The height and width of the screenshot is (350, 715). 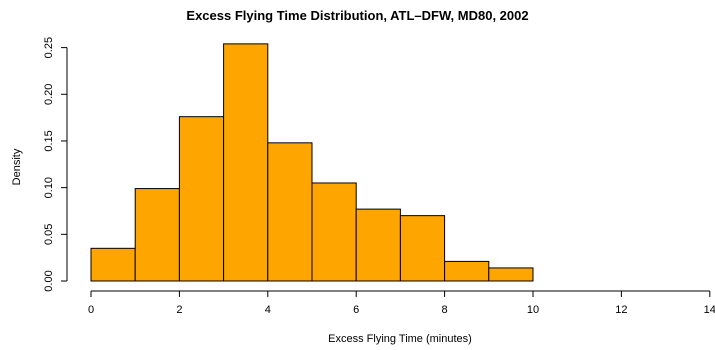 I want to click on x-tick-label: 2, so click(x=179, y=310).